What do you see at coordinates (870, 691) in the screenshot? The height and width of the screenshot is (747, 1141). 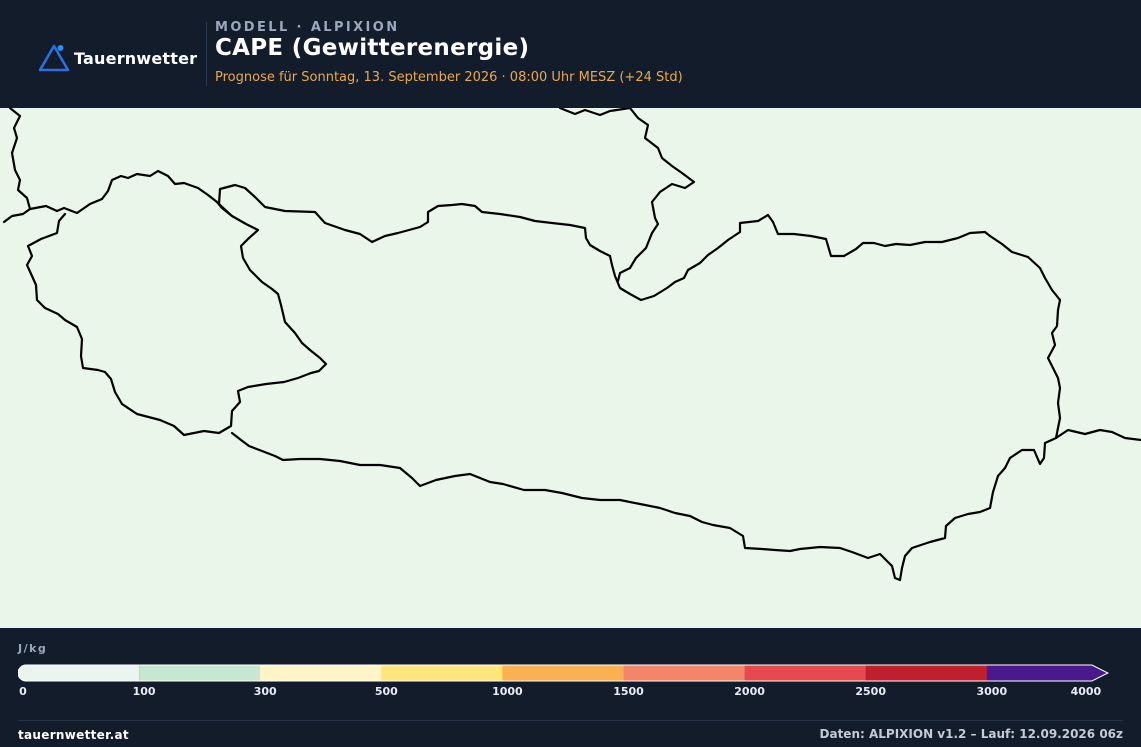 I see `scale-tick-label: 2500` at bounding box center [870, 691].